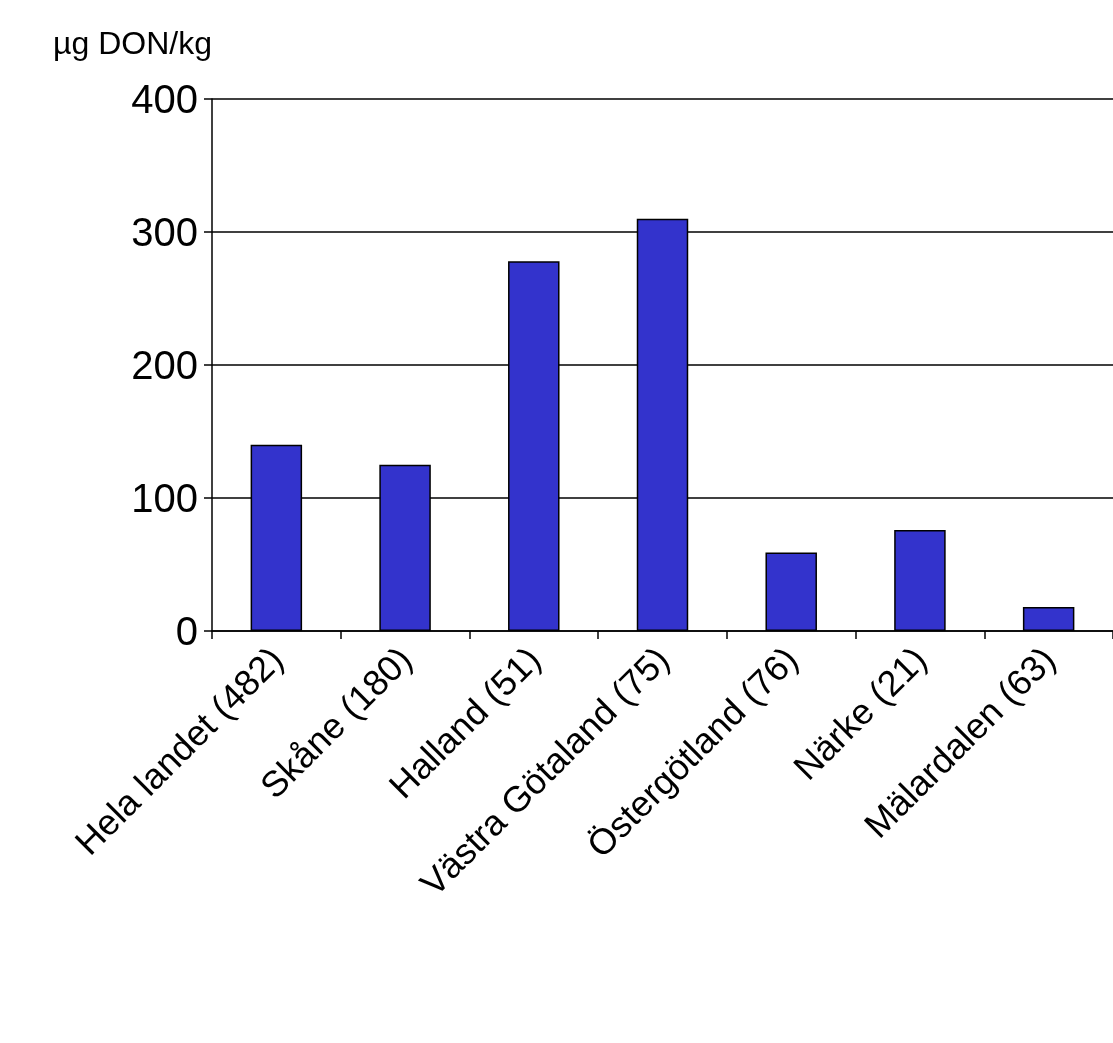  What do you see at coordinates (186, 631) in the screenshot?
I see `y-tick-label: 0` at bounding box center [186, 631].